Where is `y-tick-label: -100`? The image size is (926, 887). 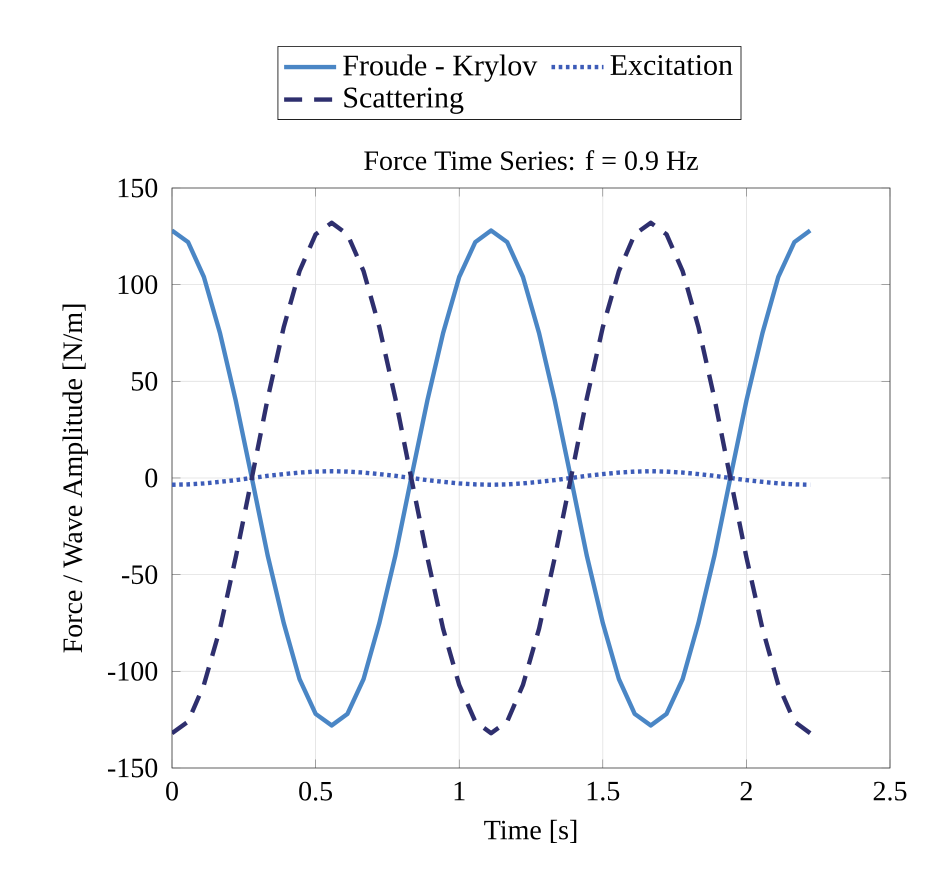
y-tick-label: -100 is located at coordinates (133, 671).